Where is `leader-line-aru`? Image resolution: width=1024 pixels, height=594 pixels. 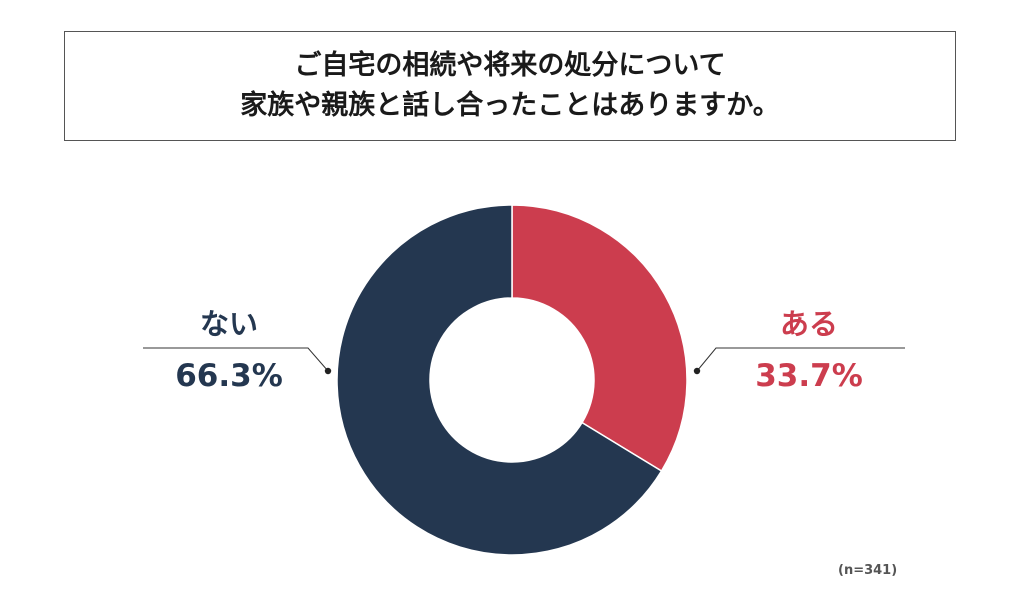
leader-line-aru is located at coordinates (800, 359).